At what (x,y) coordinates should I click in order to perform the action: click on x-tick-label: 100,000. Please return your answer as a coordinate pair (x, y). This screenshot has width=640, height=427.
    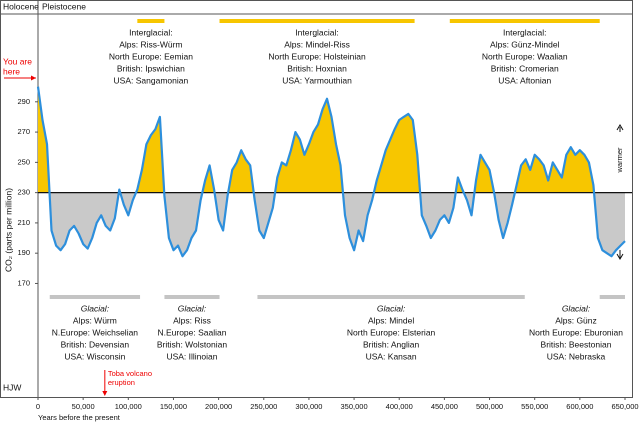
    Looking at the image, I should click on (128, 406).